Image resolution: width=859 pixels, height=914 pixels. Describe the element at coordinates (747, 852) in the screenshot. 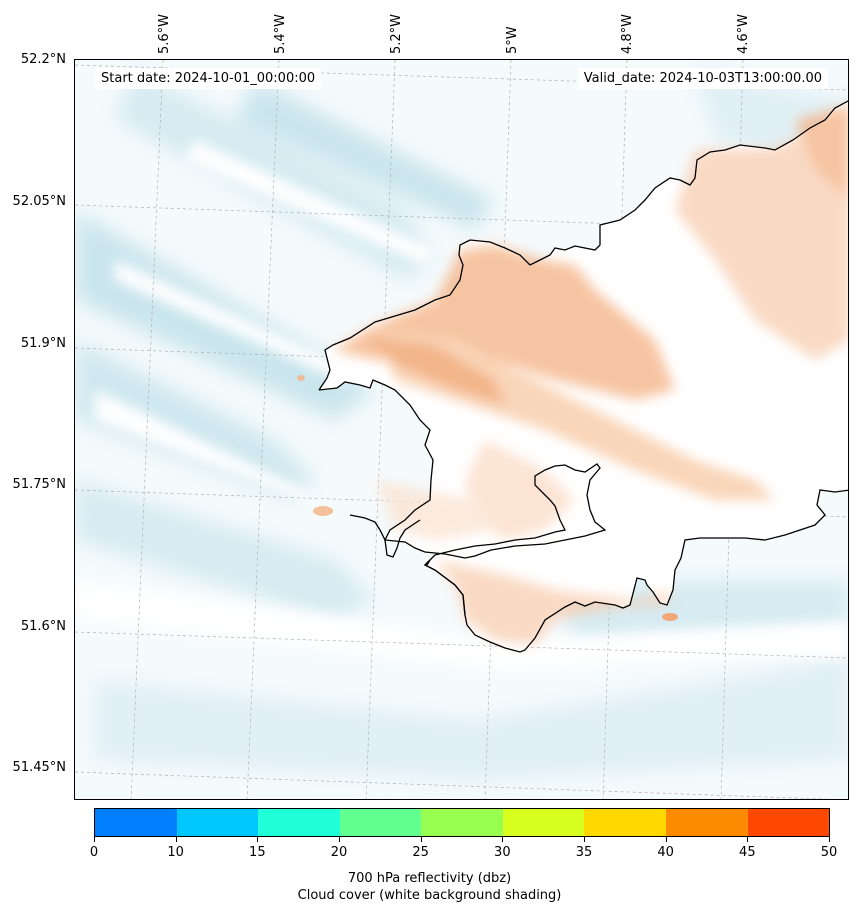

I see `colorbar-tick-label: 45` at that location.